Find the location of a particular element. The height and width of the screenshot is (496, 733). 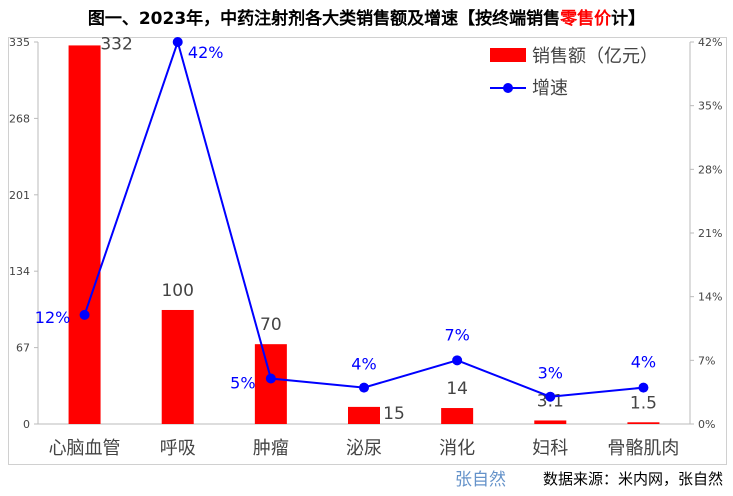

bar-data-label: 70 is located at coordinates (271, 325).